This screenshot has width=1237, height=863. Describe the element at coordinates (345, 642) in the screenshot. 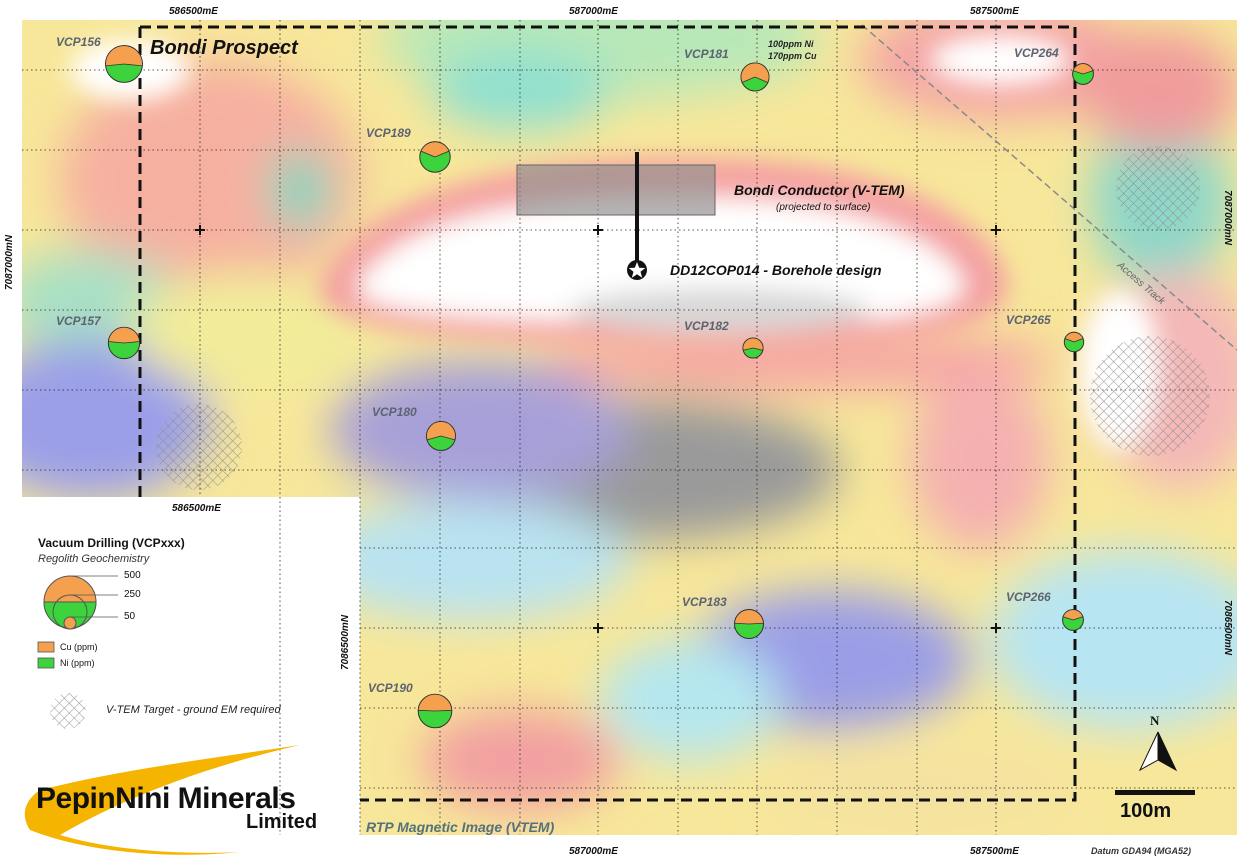

I see `coord-inner-n: 7086500mN` at that location.